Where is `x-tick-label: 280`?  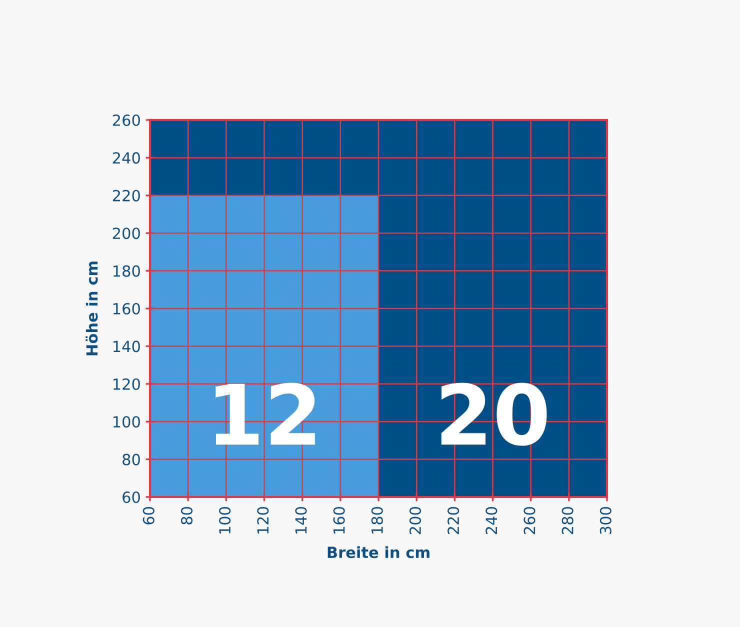
x-tick-label: 280 is located at coordinates (568, 520).